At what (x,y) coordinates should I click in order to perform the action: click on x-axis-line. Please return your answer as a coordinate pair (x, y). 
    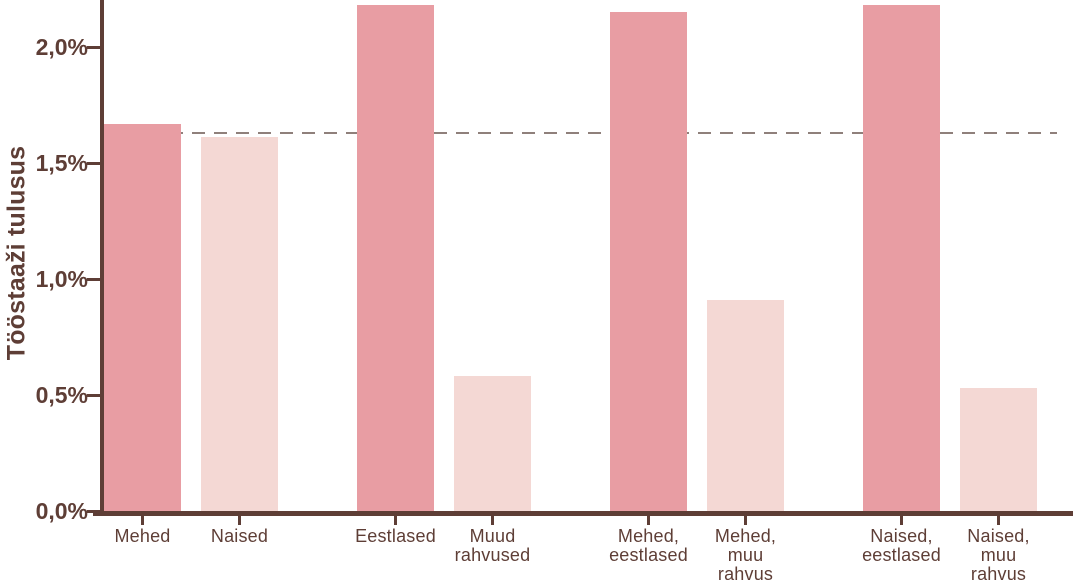
    Looking at the image, I should click on (583, 513).